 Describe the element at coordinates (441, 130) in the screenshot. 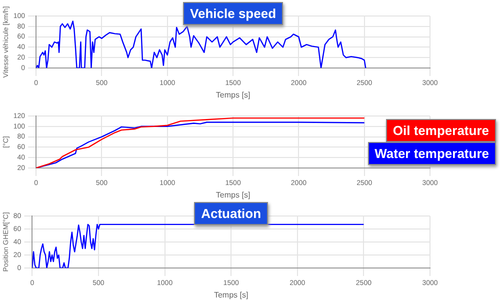

I see `text: Oil temperature` at that location.